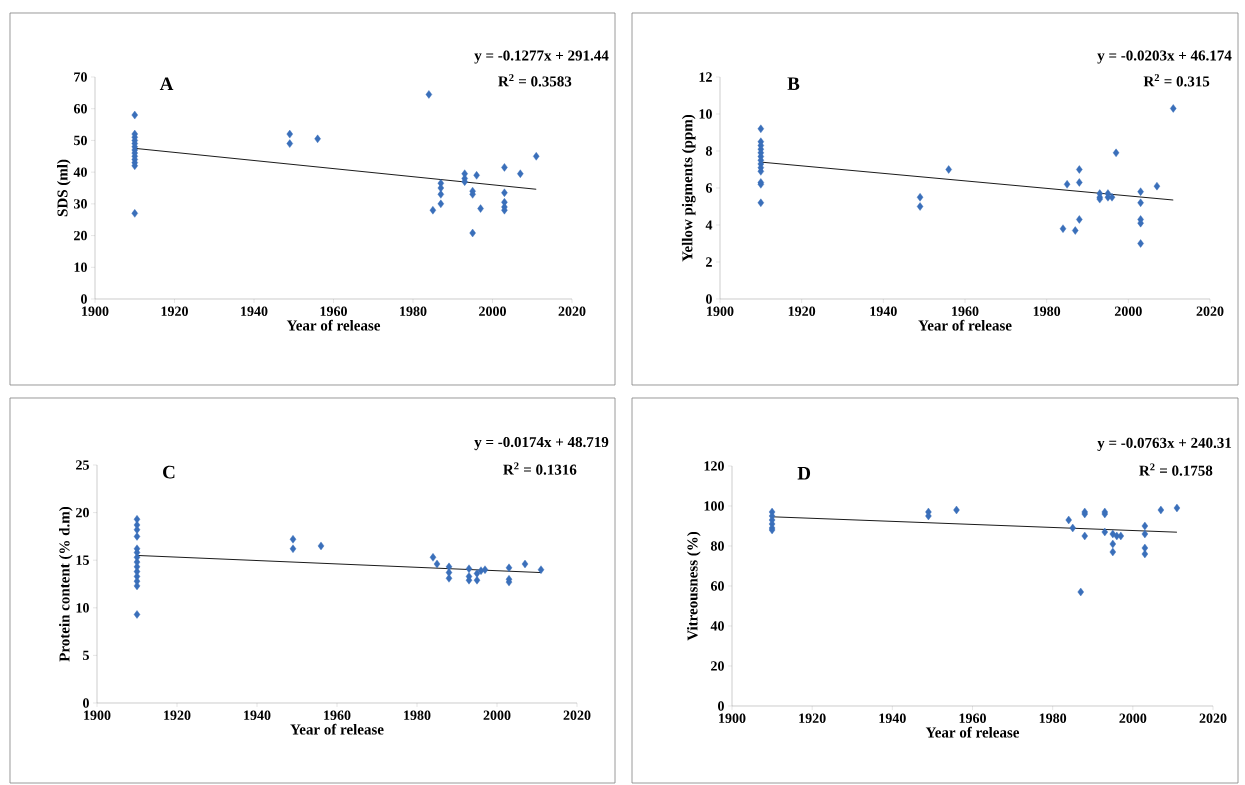  Describe the element at coordinates (705, 77) in the screenshot. I see `y-tick-label: 12` at that location.